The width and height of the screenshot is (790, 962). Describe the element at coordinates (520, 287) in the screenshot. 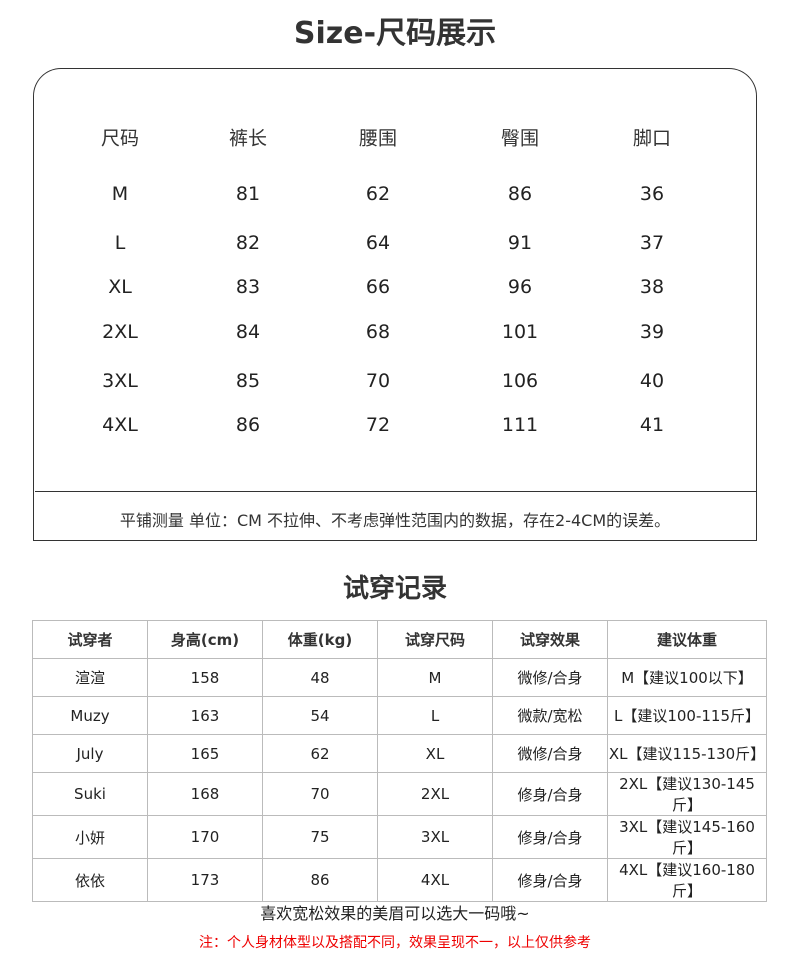

I see `table-cell: 96` at that location.